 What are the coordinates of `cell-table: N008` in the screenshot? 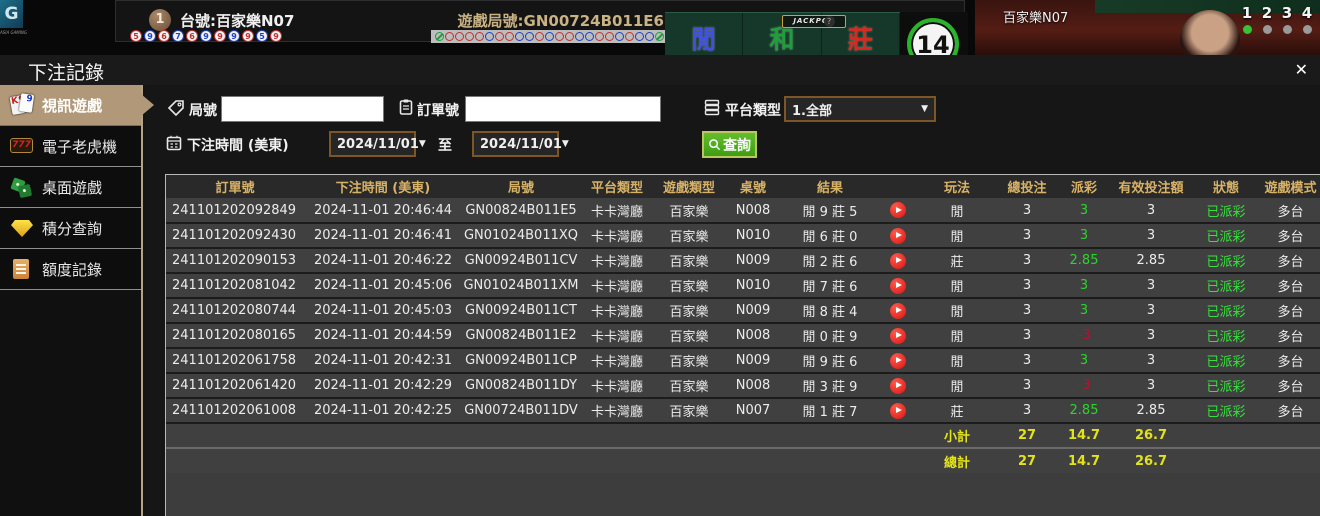 It's located at (753, 385).